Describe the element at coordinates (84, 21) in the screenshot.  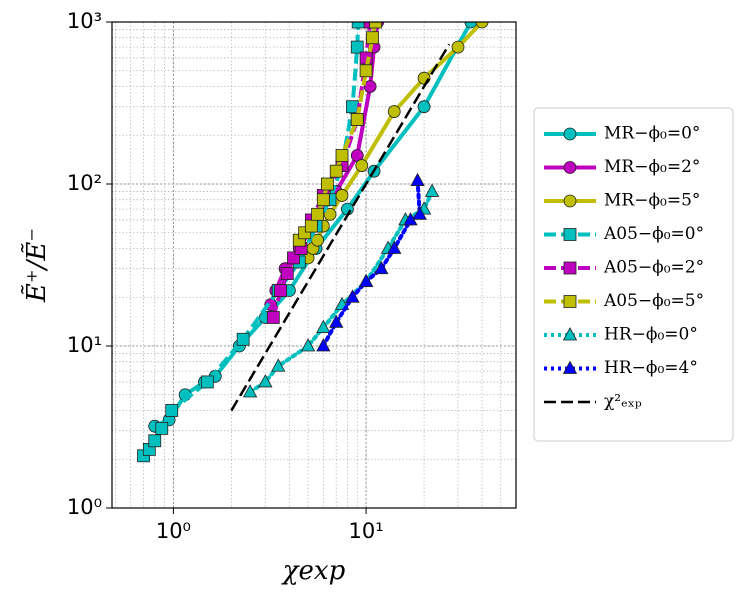
I see `y-tick-label: 10³` at that location.